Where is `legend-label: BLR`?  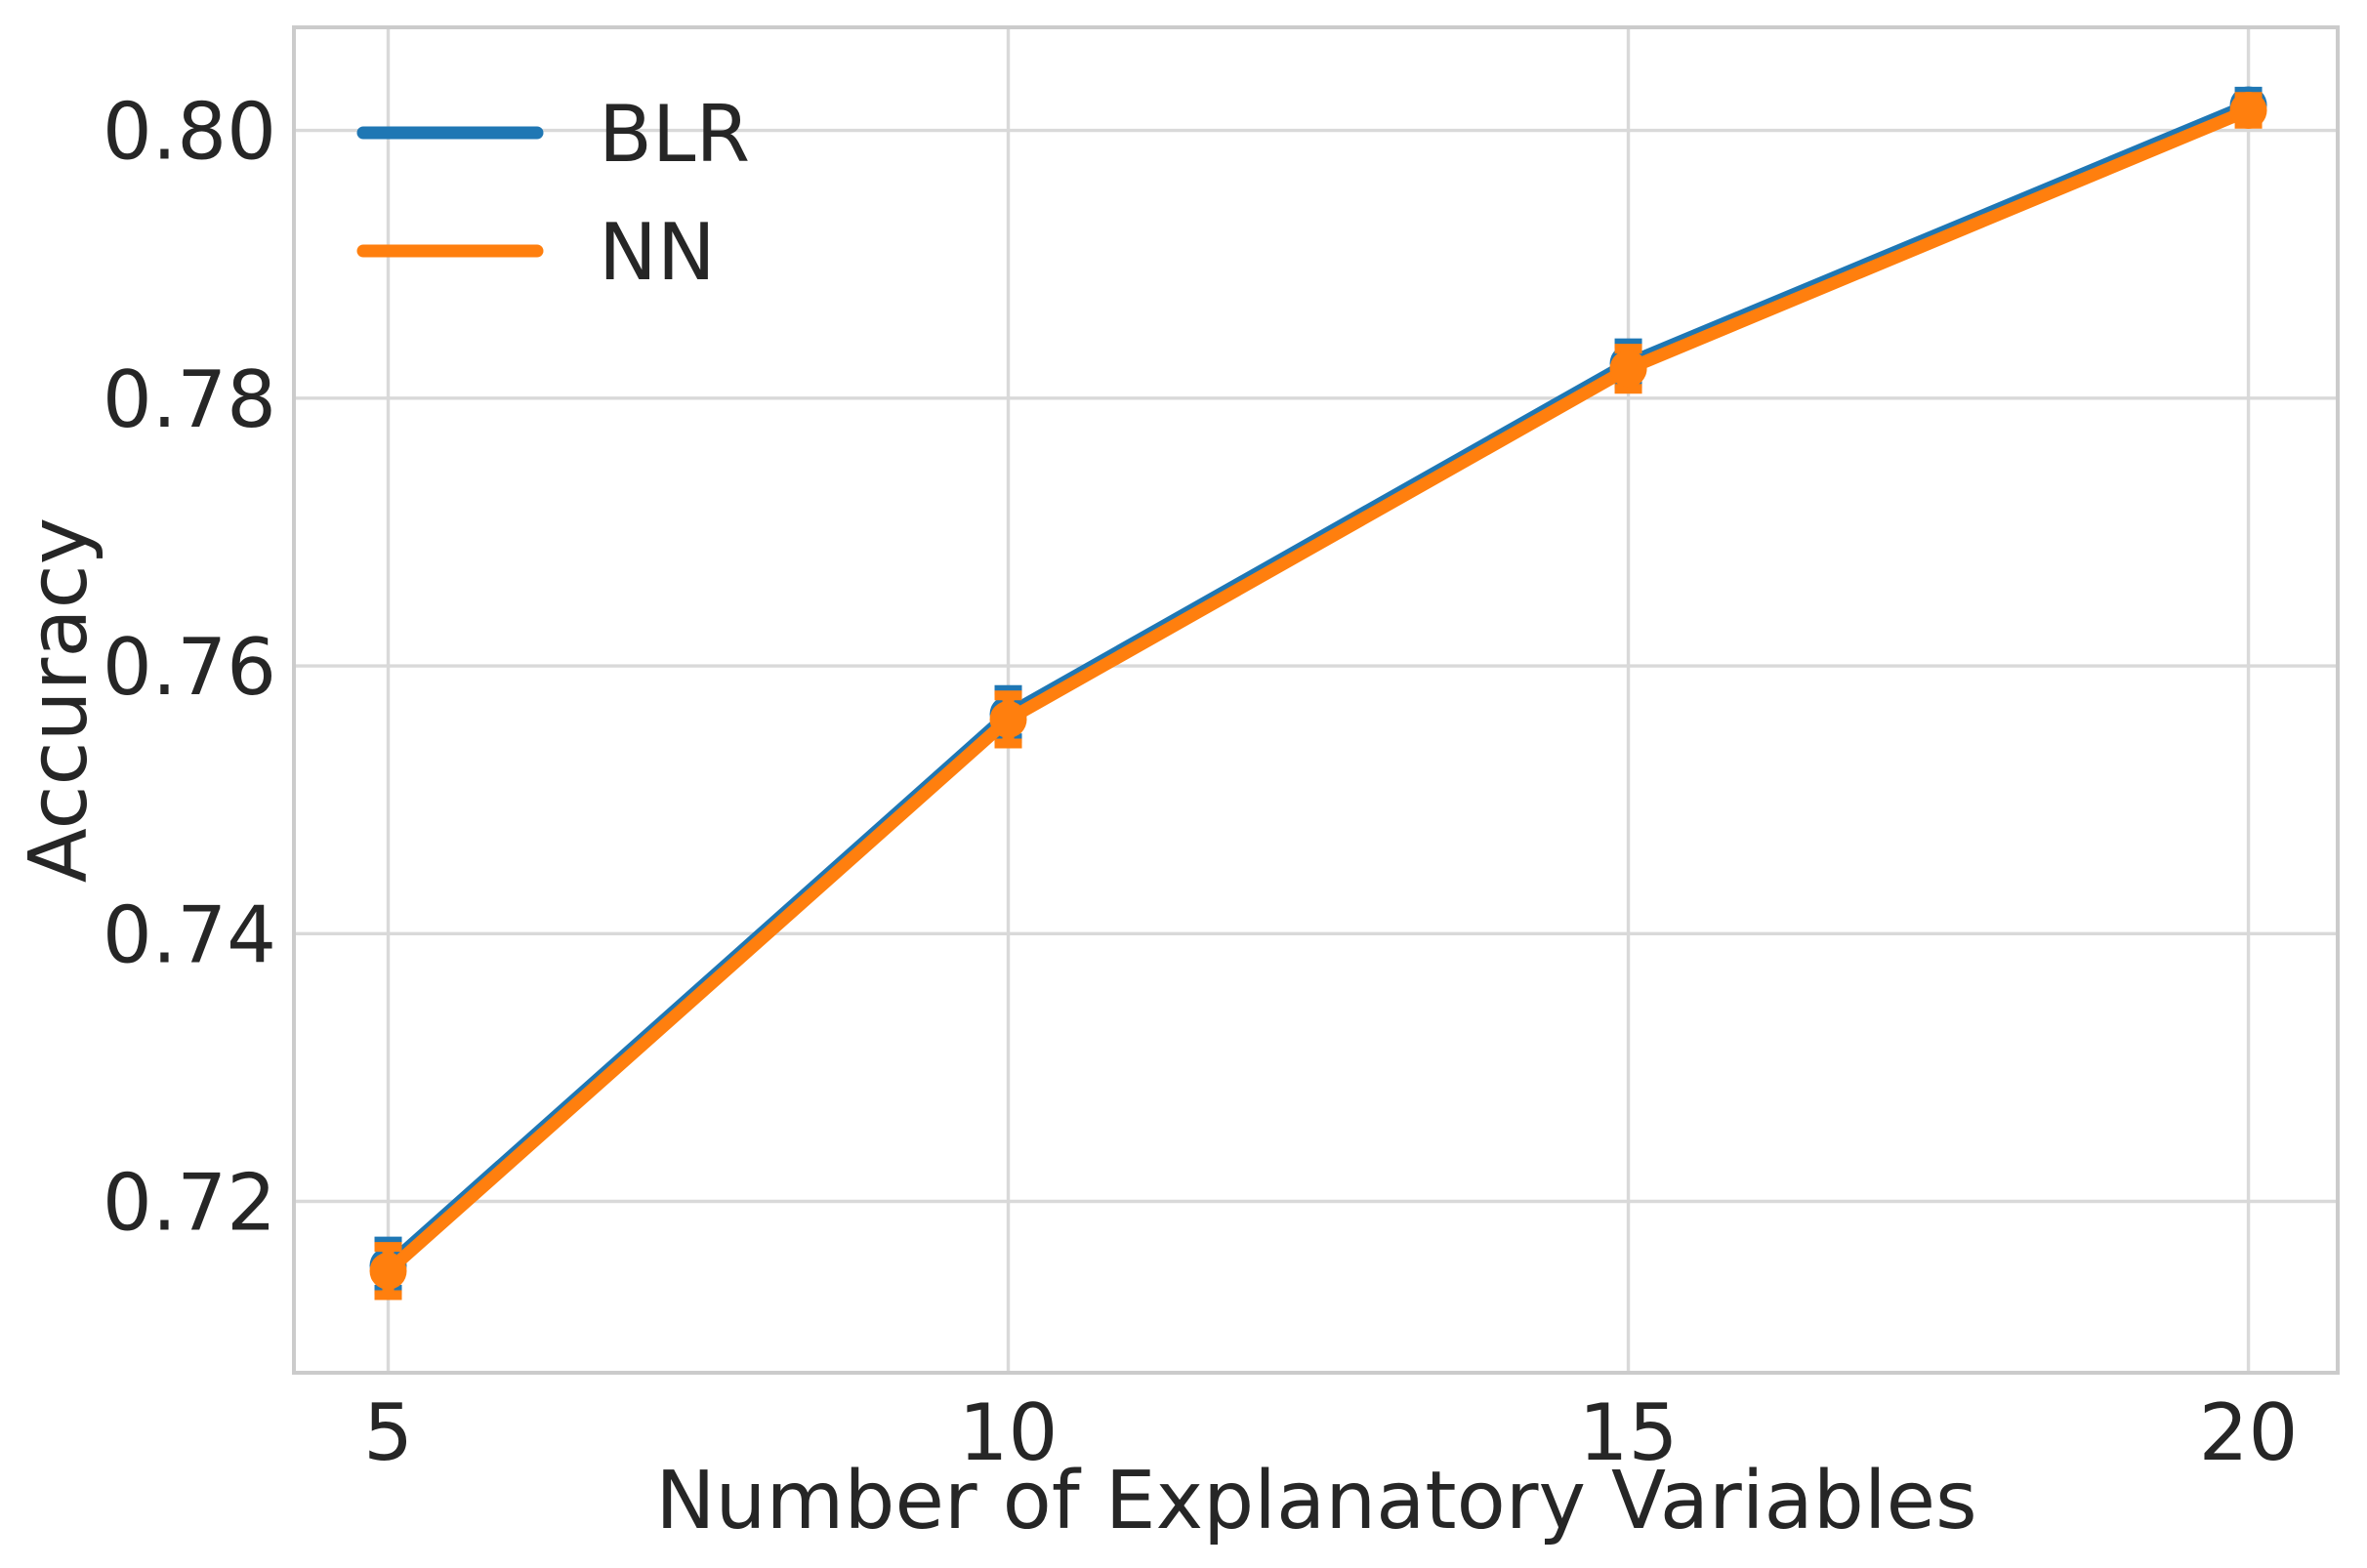
legend-label: BLR is located at coordinates (674, 135).